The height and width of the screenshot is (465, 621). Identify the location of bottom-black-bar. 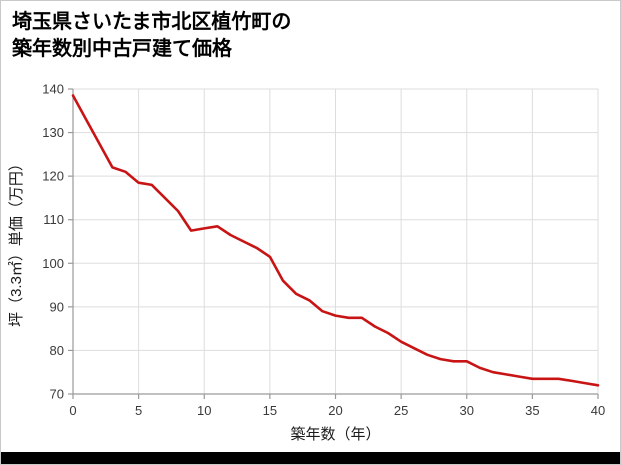
(310, 458).